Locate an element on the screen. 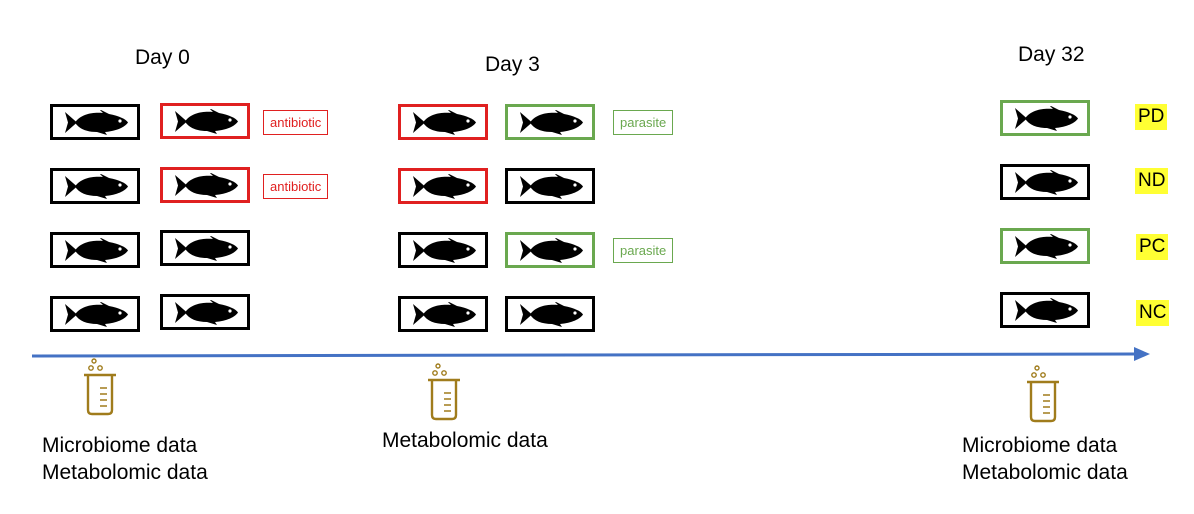 Image resolution: width=1194 pixels, height=514 pixels. tank-row1-antibiotic is located at coordinates (205, 121).